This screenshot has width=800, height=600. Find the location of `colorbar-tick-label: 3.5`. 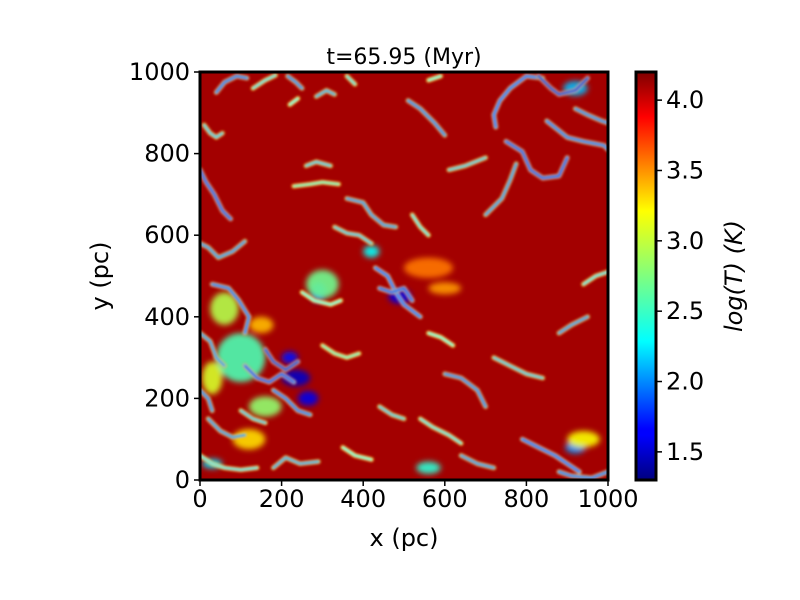

colorbar-tick-label: 3.5 is located at coordinates (685, 170).